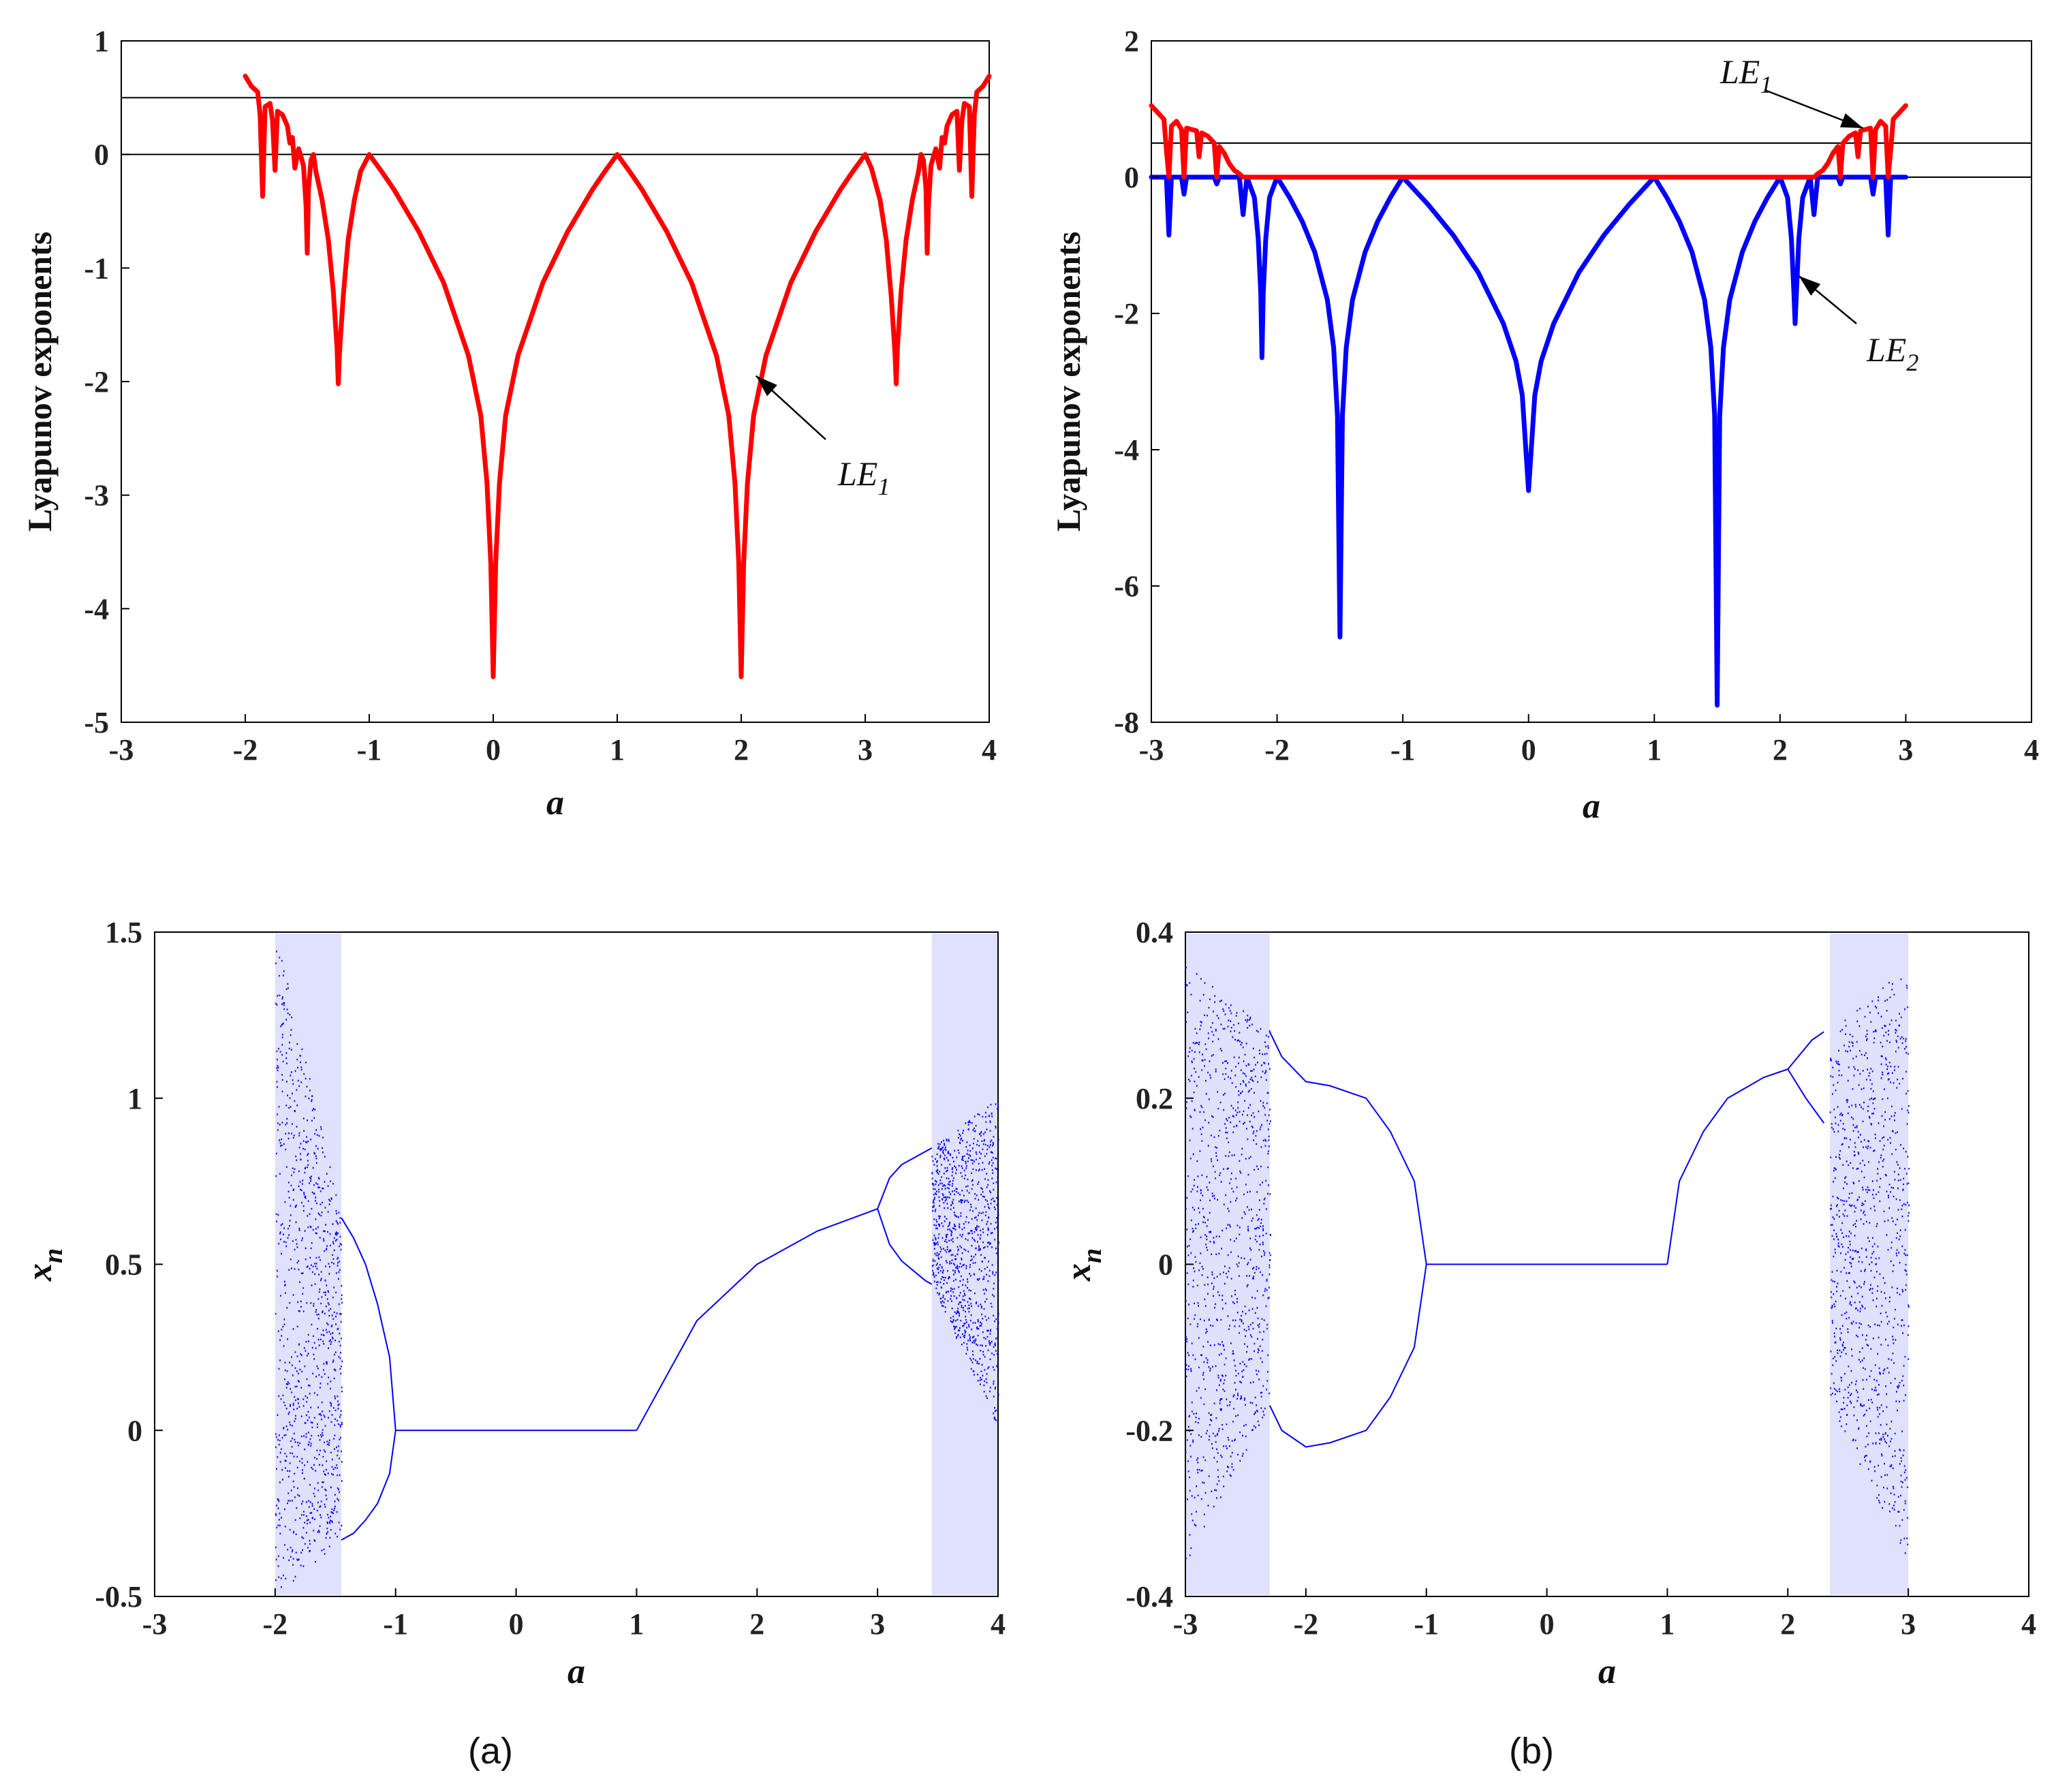 Image resolution: width=2054 pixels, height=1792 pixels. I want to click on y-tick-label: -1, so click(97, 268).